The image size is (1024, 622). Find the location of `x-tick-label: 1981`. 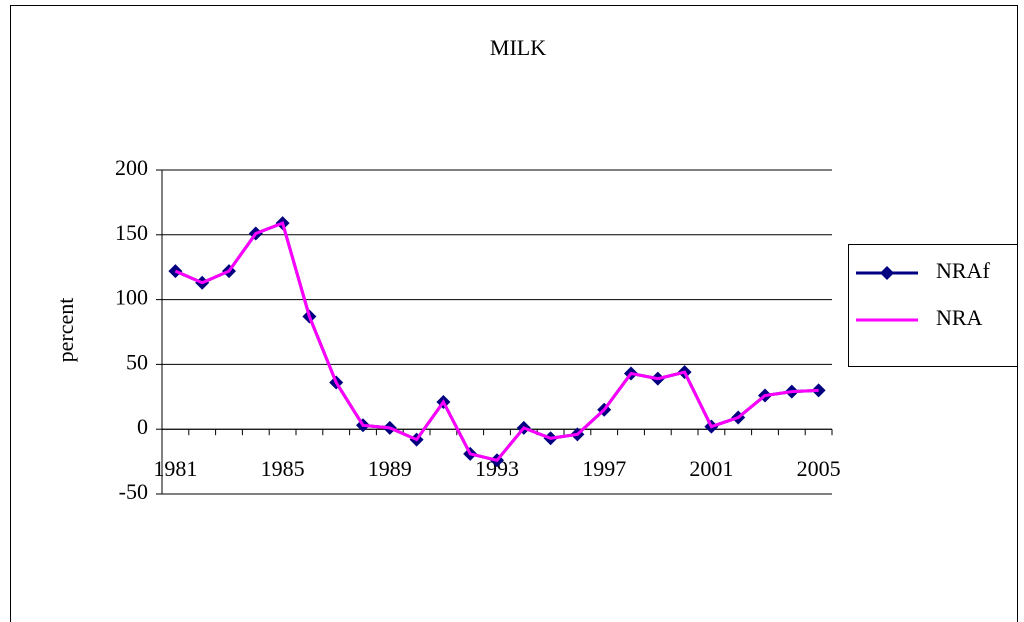

x-tick-label: 1981 is located at coordinates (175, 468).